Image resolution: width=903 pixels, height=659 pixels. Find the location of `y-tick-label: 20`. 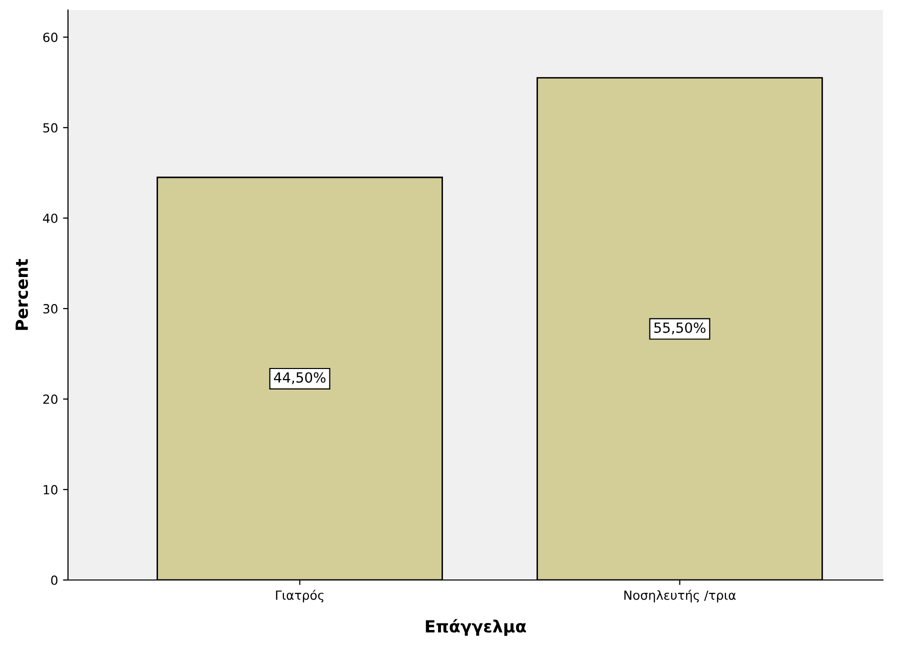

y-tick-label: 20 is located at coordinates (50, 399).